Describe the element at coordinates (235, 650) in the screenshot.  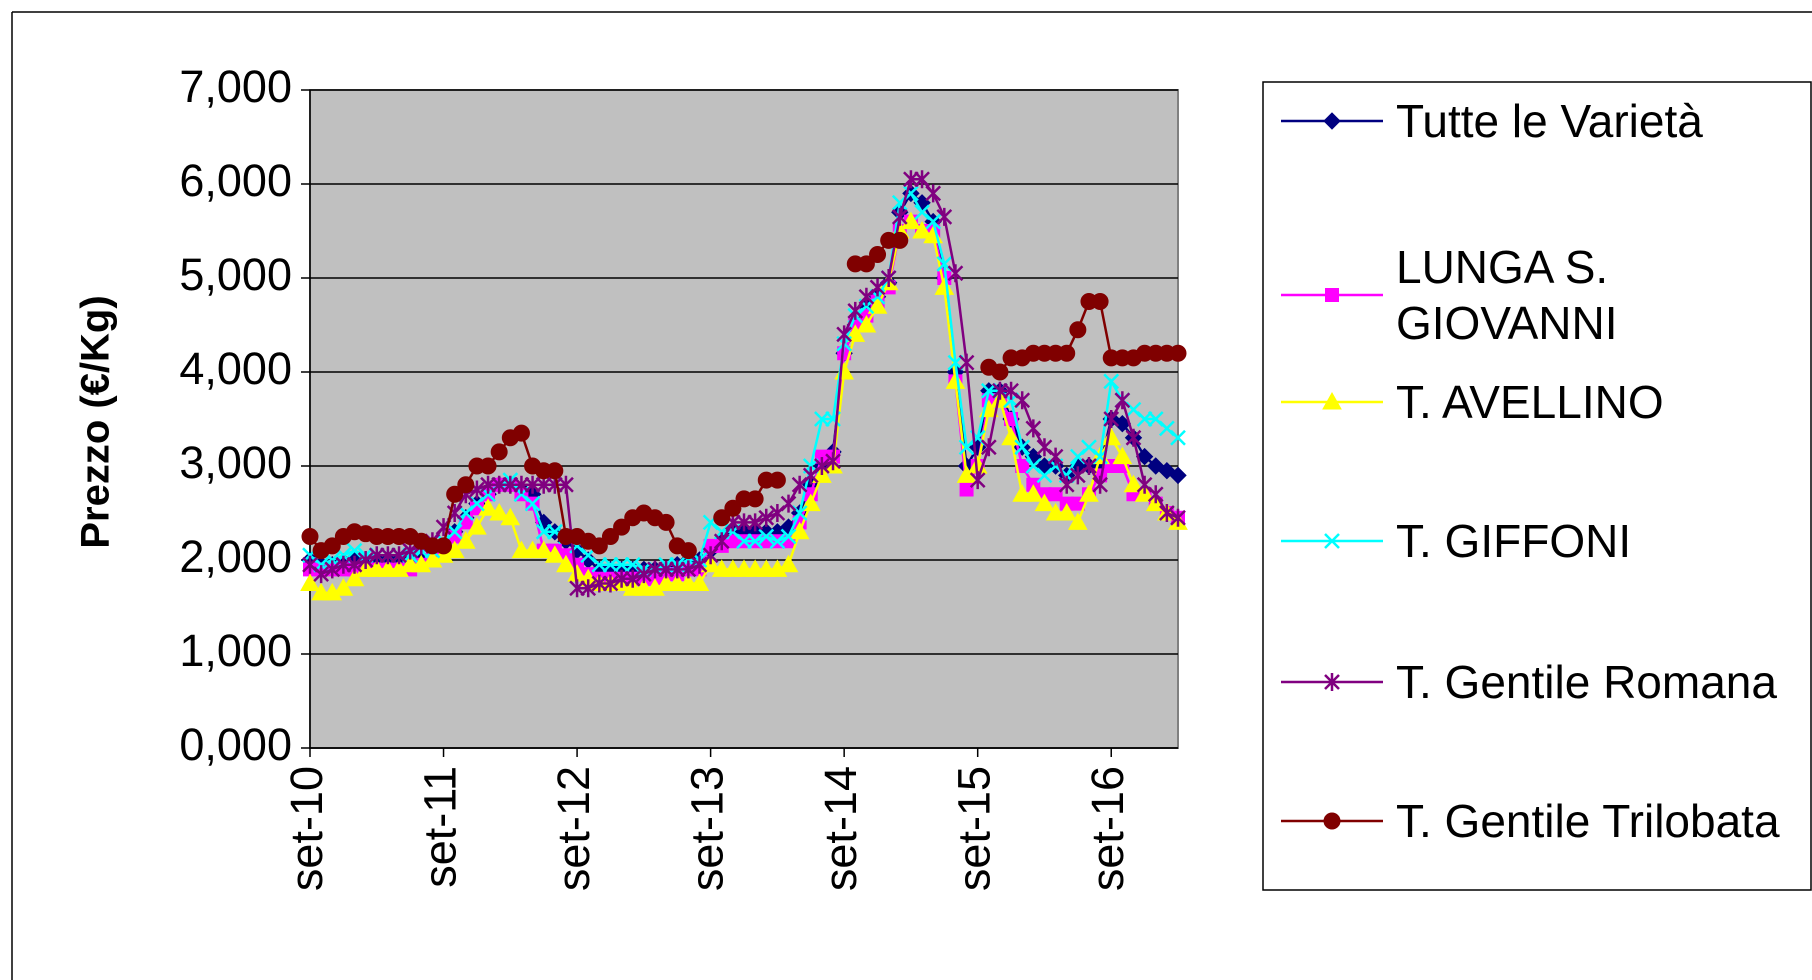
I see `y-tick-label: 1,000` at that location.